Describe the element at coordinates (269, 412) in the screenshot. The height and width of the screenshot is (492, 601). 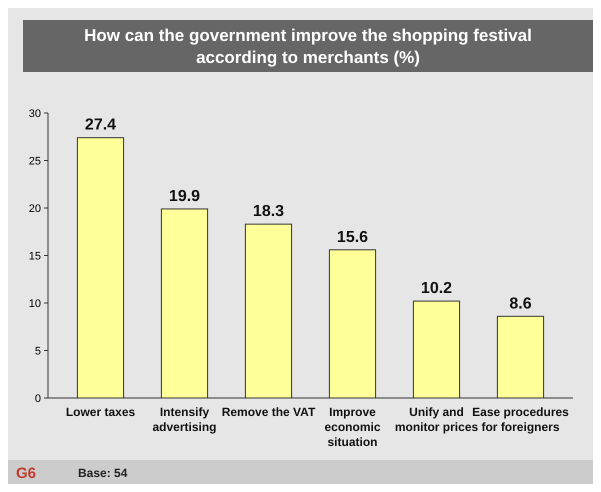
I see `x-tick-label: Remove the VAT` at that location.